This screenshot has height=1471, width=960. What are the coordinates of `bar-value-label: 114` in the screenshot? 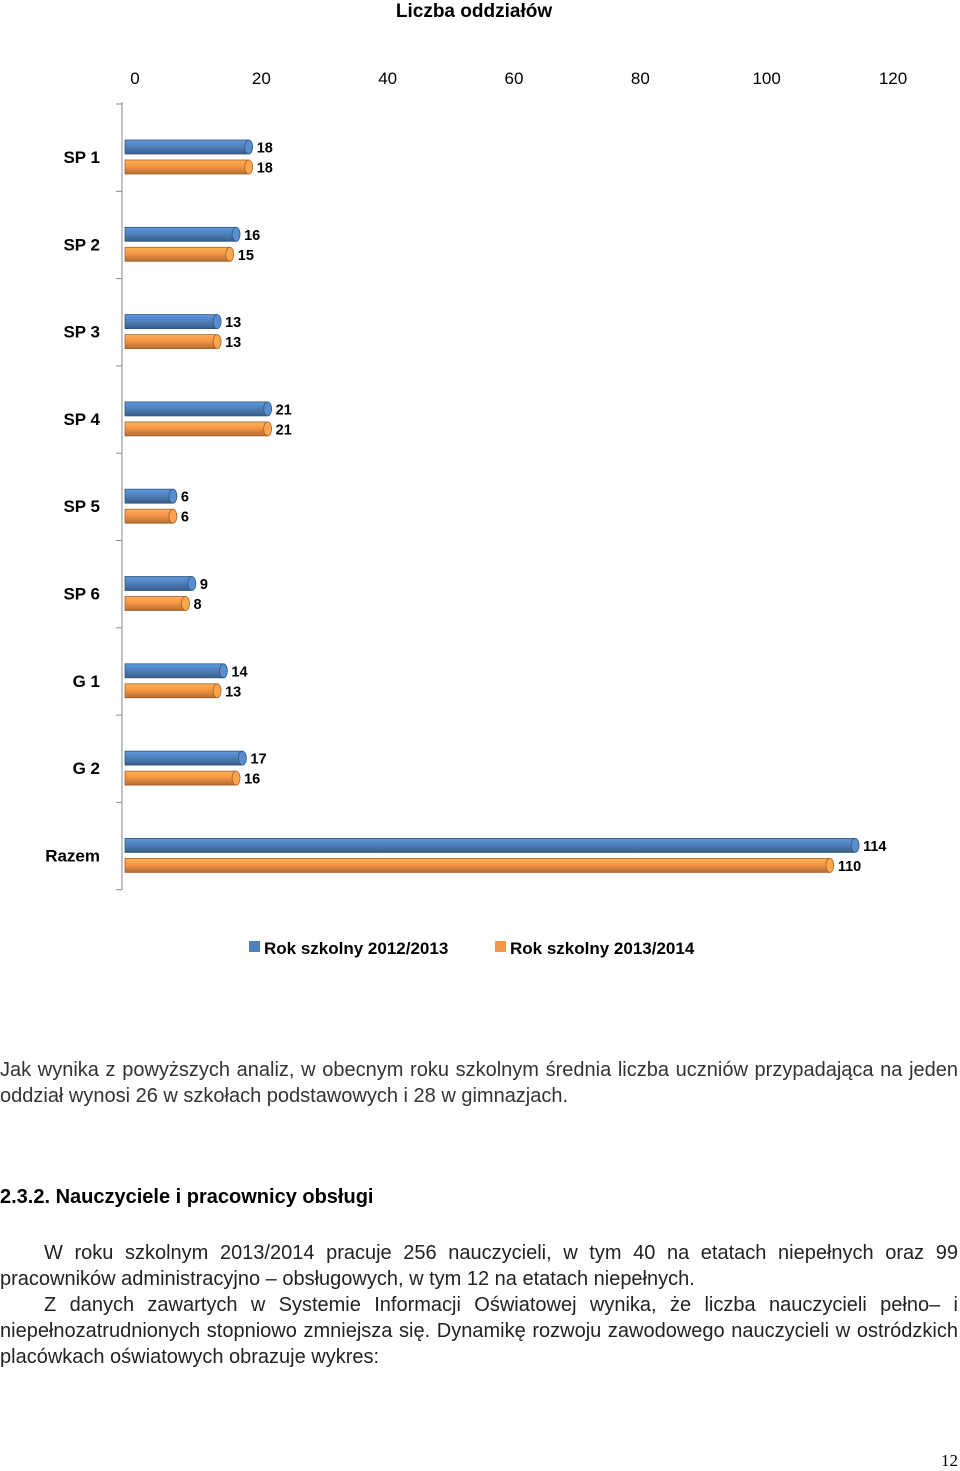 It's located at (874, 847).